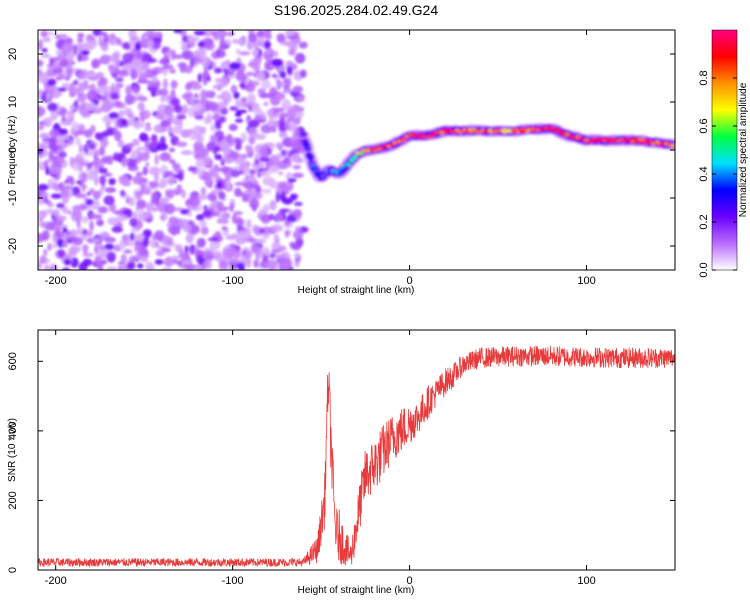 This screenshot has width=750, height=600. What do you see at coordinates (13, 361) in the screenshot?
I see `snr-y-tick-label: 600` at bounding box center [13, 361].